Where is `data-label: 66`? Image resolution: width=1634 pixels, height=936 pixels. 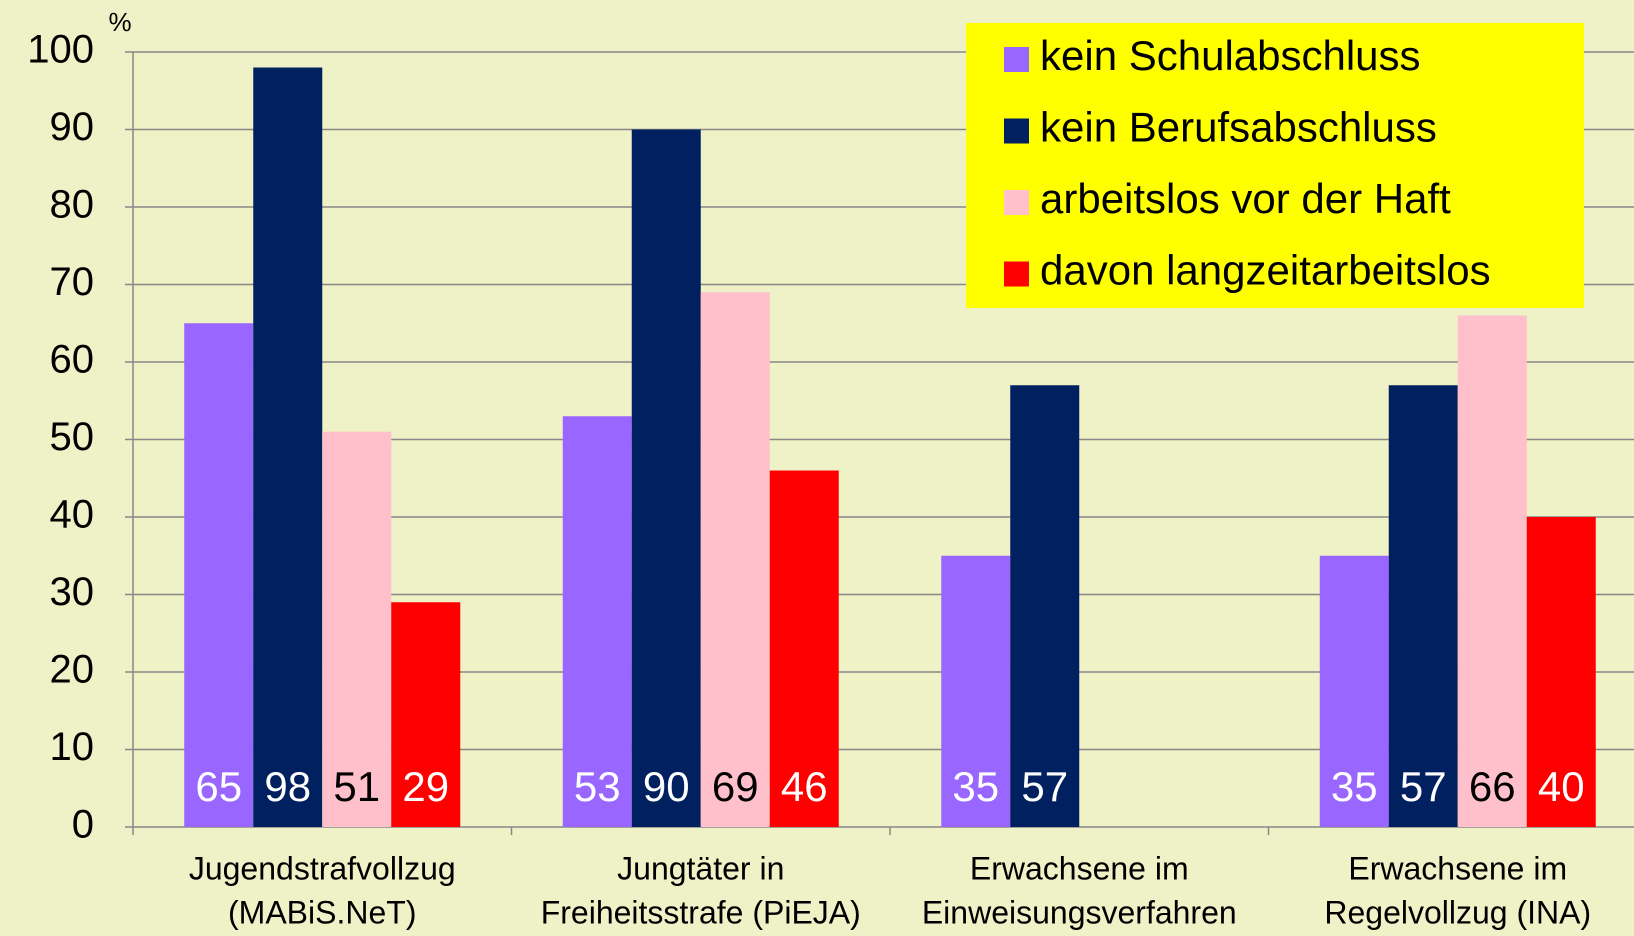
data-label: 66 is located at coordinates (1492, 786).